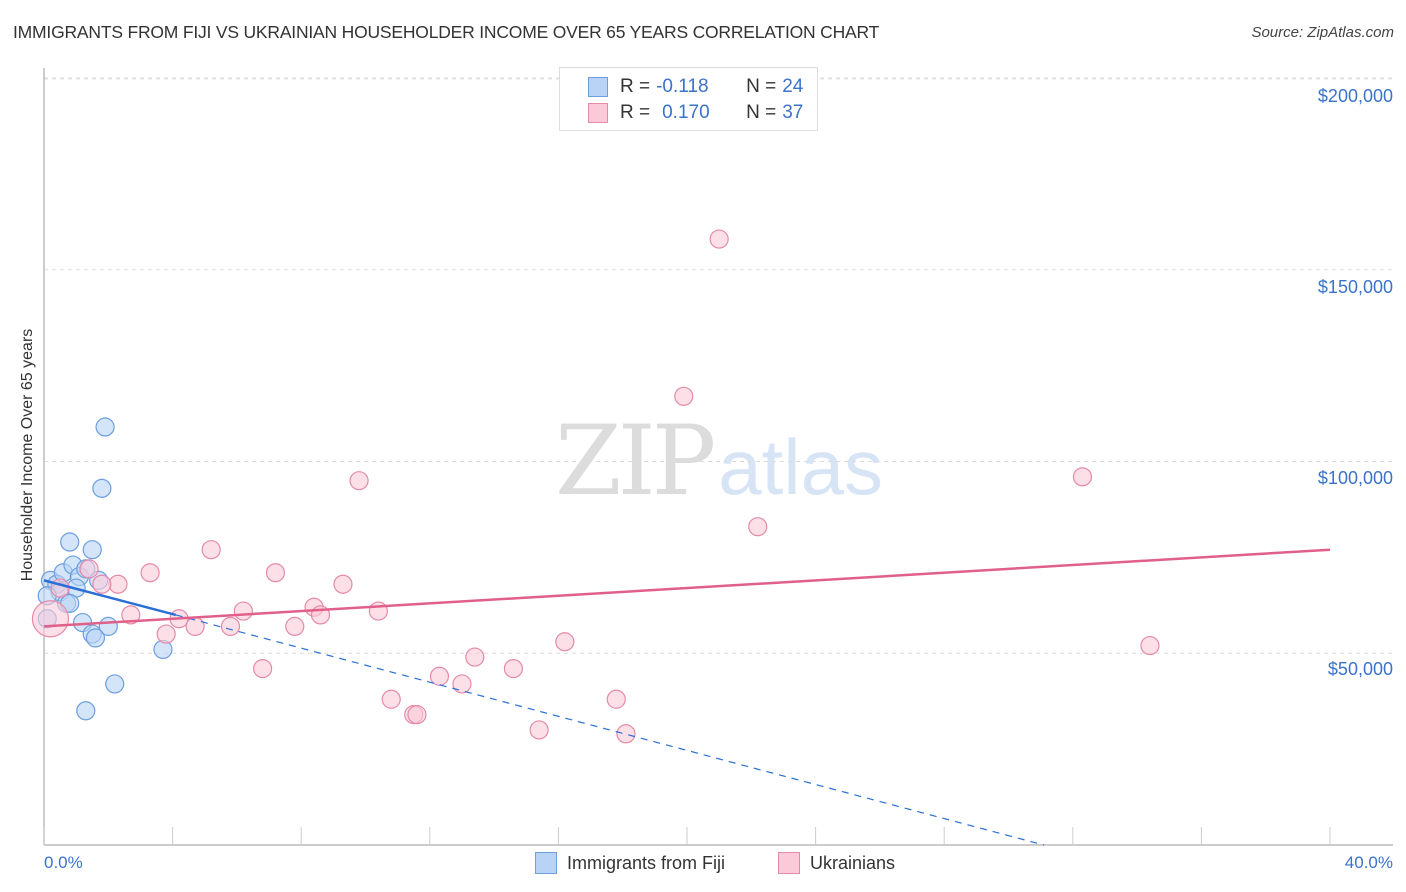 This screenshot has height=892, width=1406. I want to click on y-axis-label: Householder Income Over 65 years, so click(27, 455).